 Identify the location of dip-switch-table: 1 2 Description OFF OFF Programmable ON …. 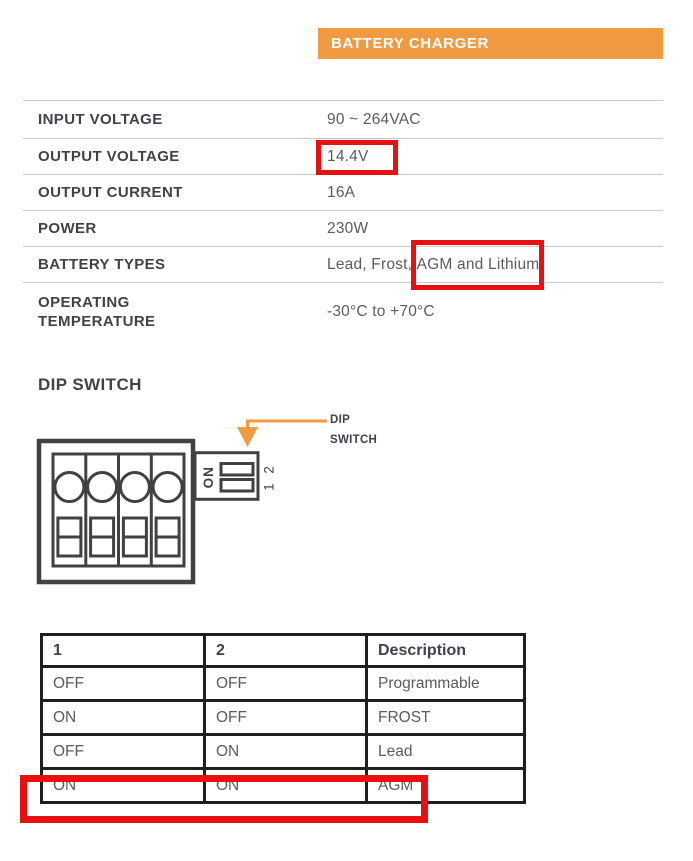
(283, 718).